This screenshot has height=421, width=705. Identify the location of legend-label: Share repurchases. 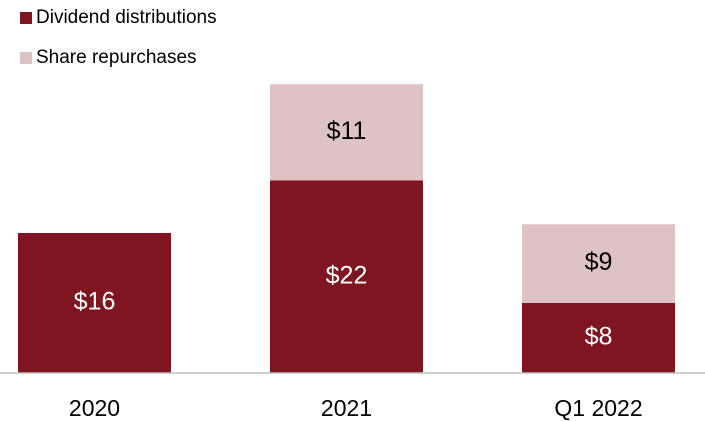
(116, 57).